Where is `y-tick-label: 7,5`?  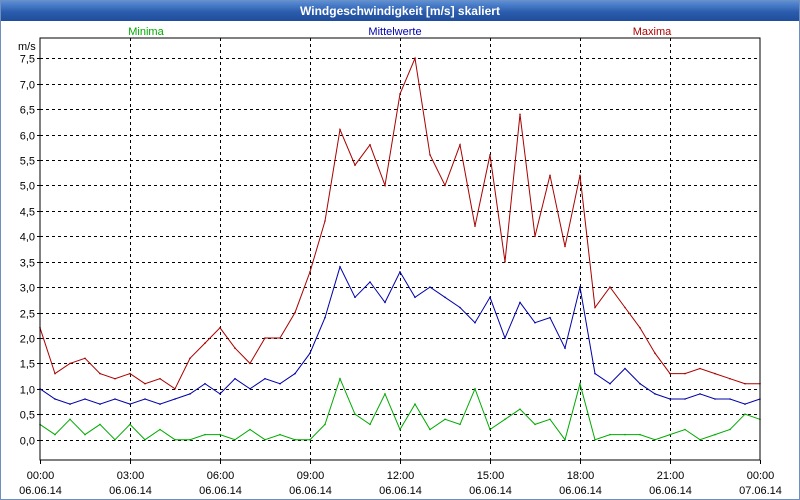 y-tick-label: 7,5 is located at coordinates (27, 60).